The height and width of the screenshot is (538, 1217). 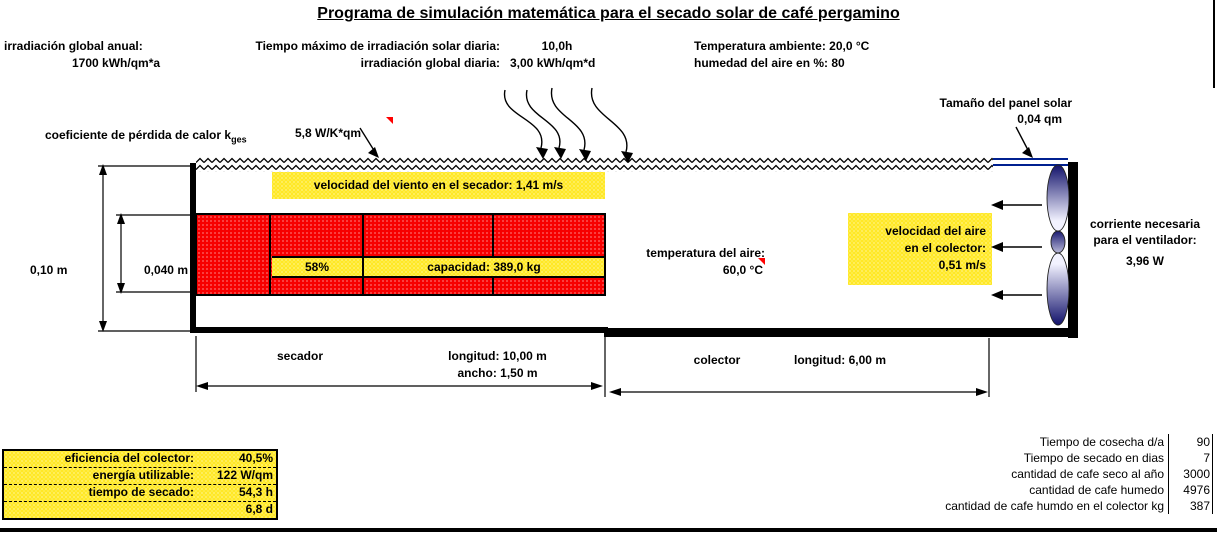 What do you see at coordinates (799, 367) in the screenshot?
I see `collector-length-dimension` at bounding box center [799, 367].